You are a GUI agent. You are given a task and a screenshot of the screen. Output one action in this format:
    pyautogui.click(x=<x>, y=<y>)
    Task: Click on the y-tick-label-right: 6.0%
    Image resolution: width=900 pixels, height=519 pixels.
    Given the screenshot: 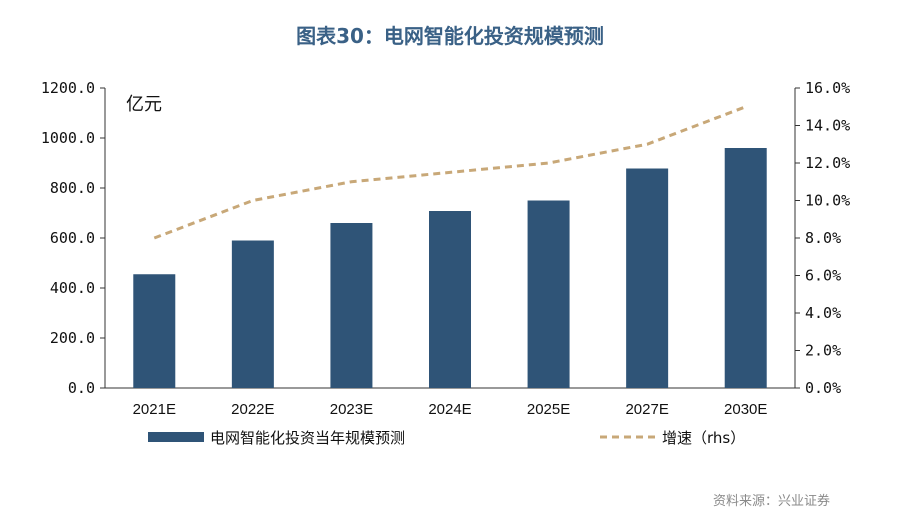 What is the action you would take?
    pyautogui.click(x=823, y=276)
    